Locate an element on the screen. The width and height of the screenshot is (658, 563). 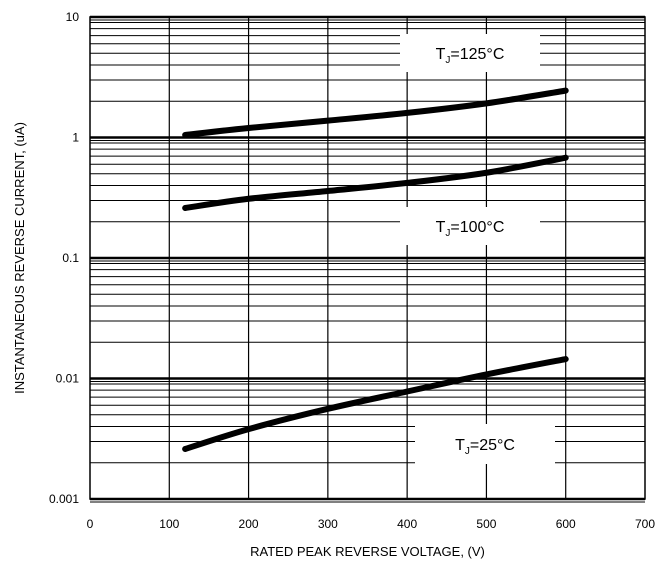
series-label: TJ=25°C is located at coordinates (485, 447).